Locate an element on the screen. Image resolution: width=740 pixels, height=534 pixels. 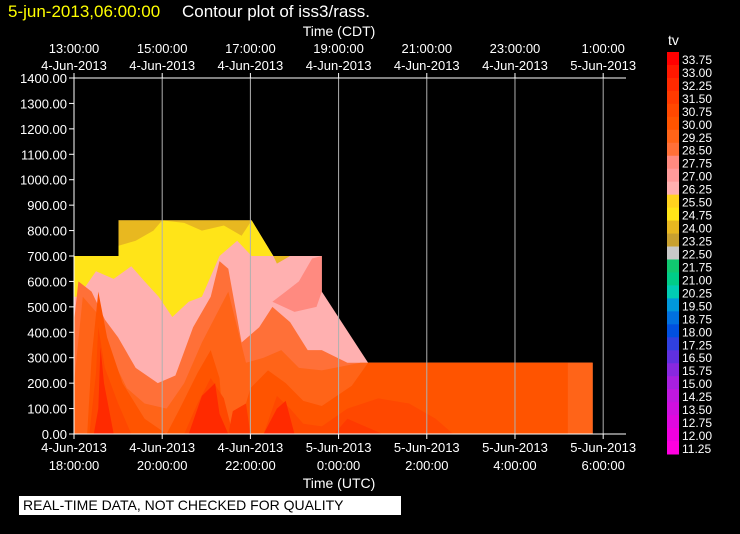
legend-label: 18.00 is located at coordinates (697, 332).